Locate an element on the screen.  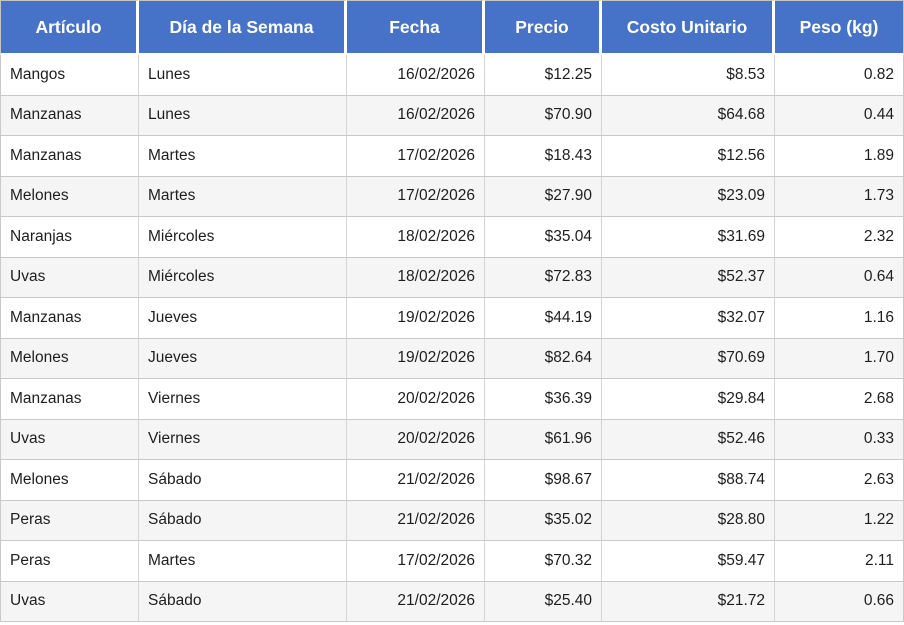
cell-costo-unitario: $29.84 is located at coordinates (688, 399).